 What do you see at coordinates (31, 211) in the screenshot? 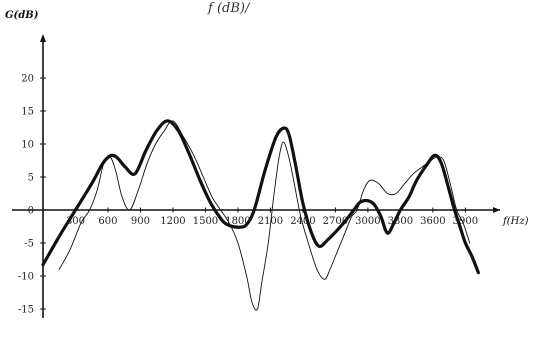
I see `y-tick-label: 0` at bounding box center [31, 211].